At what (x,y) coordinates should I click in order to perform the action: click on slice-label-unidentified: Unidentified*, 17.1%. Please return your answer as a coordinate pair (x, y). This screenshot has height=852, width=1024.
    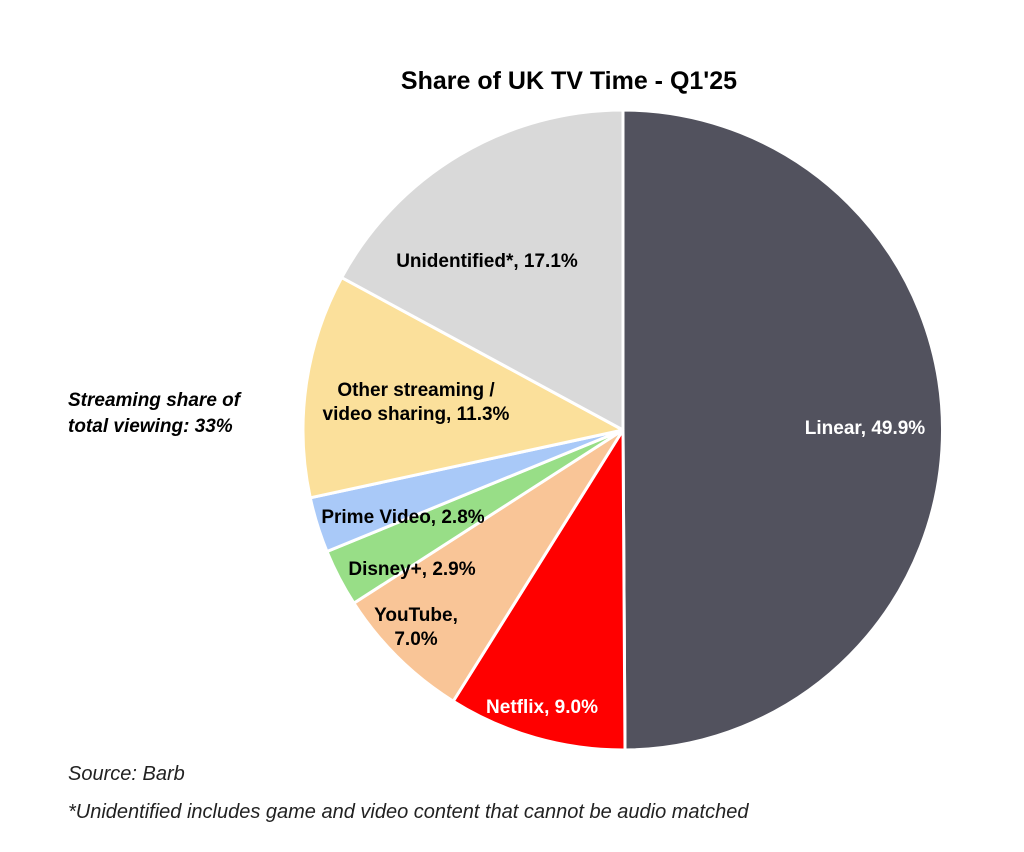
    Looking at the image, I should click on (487, 261).